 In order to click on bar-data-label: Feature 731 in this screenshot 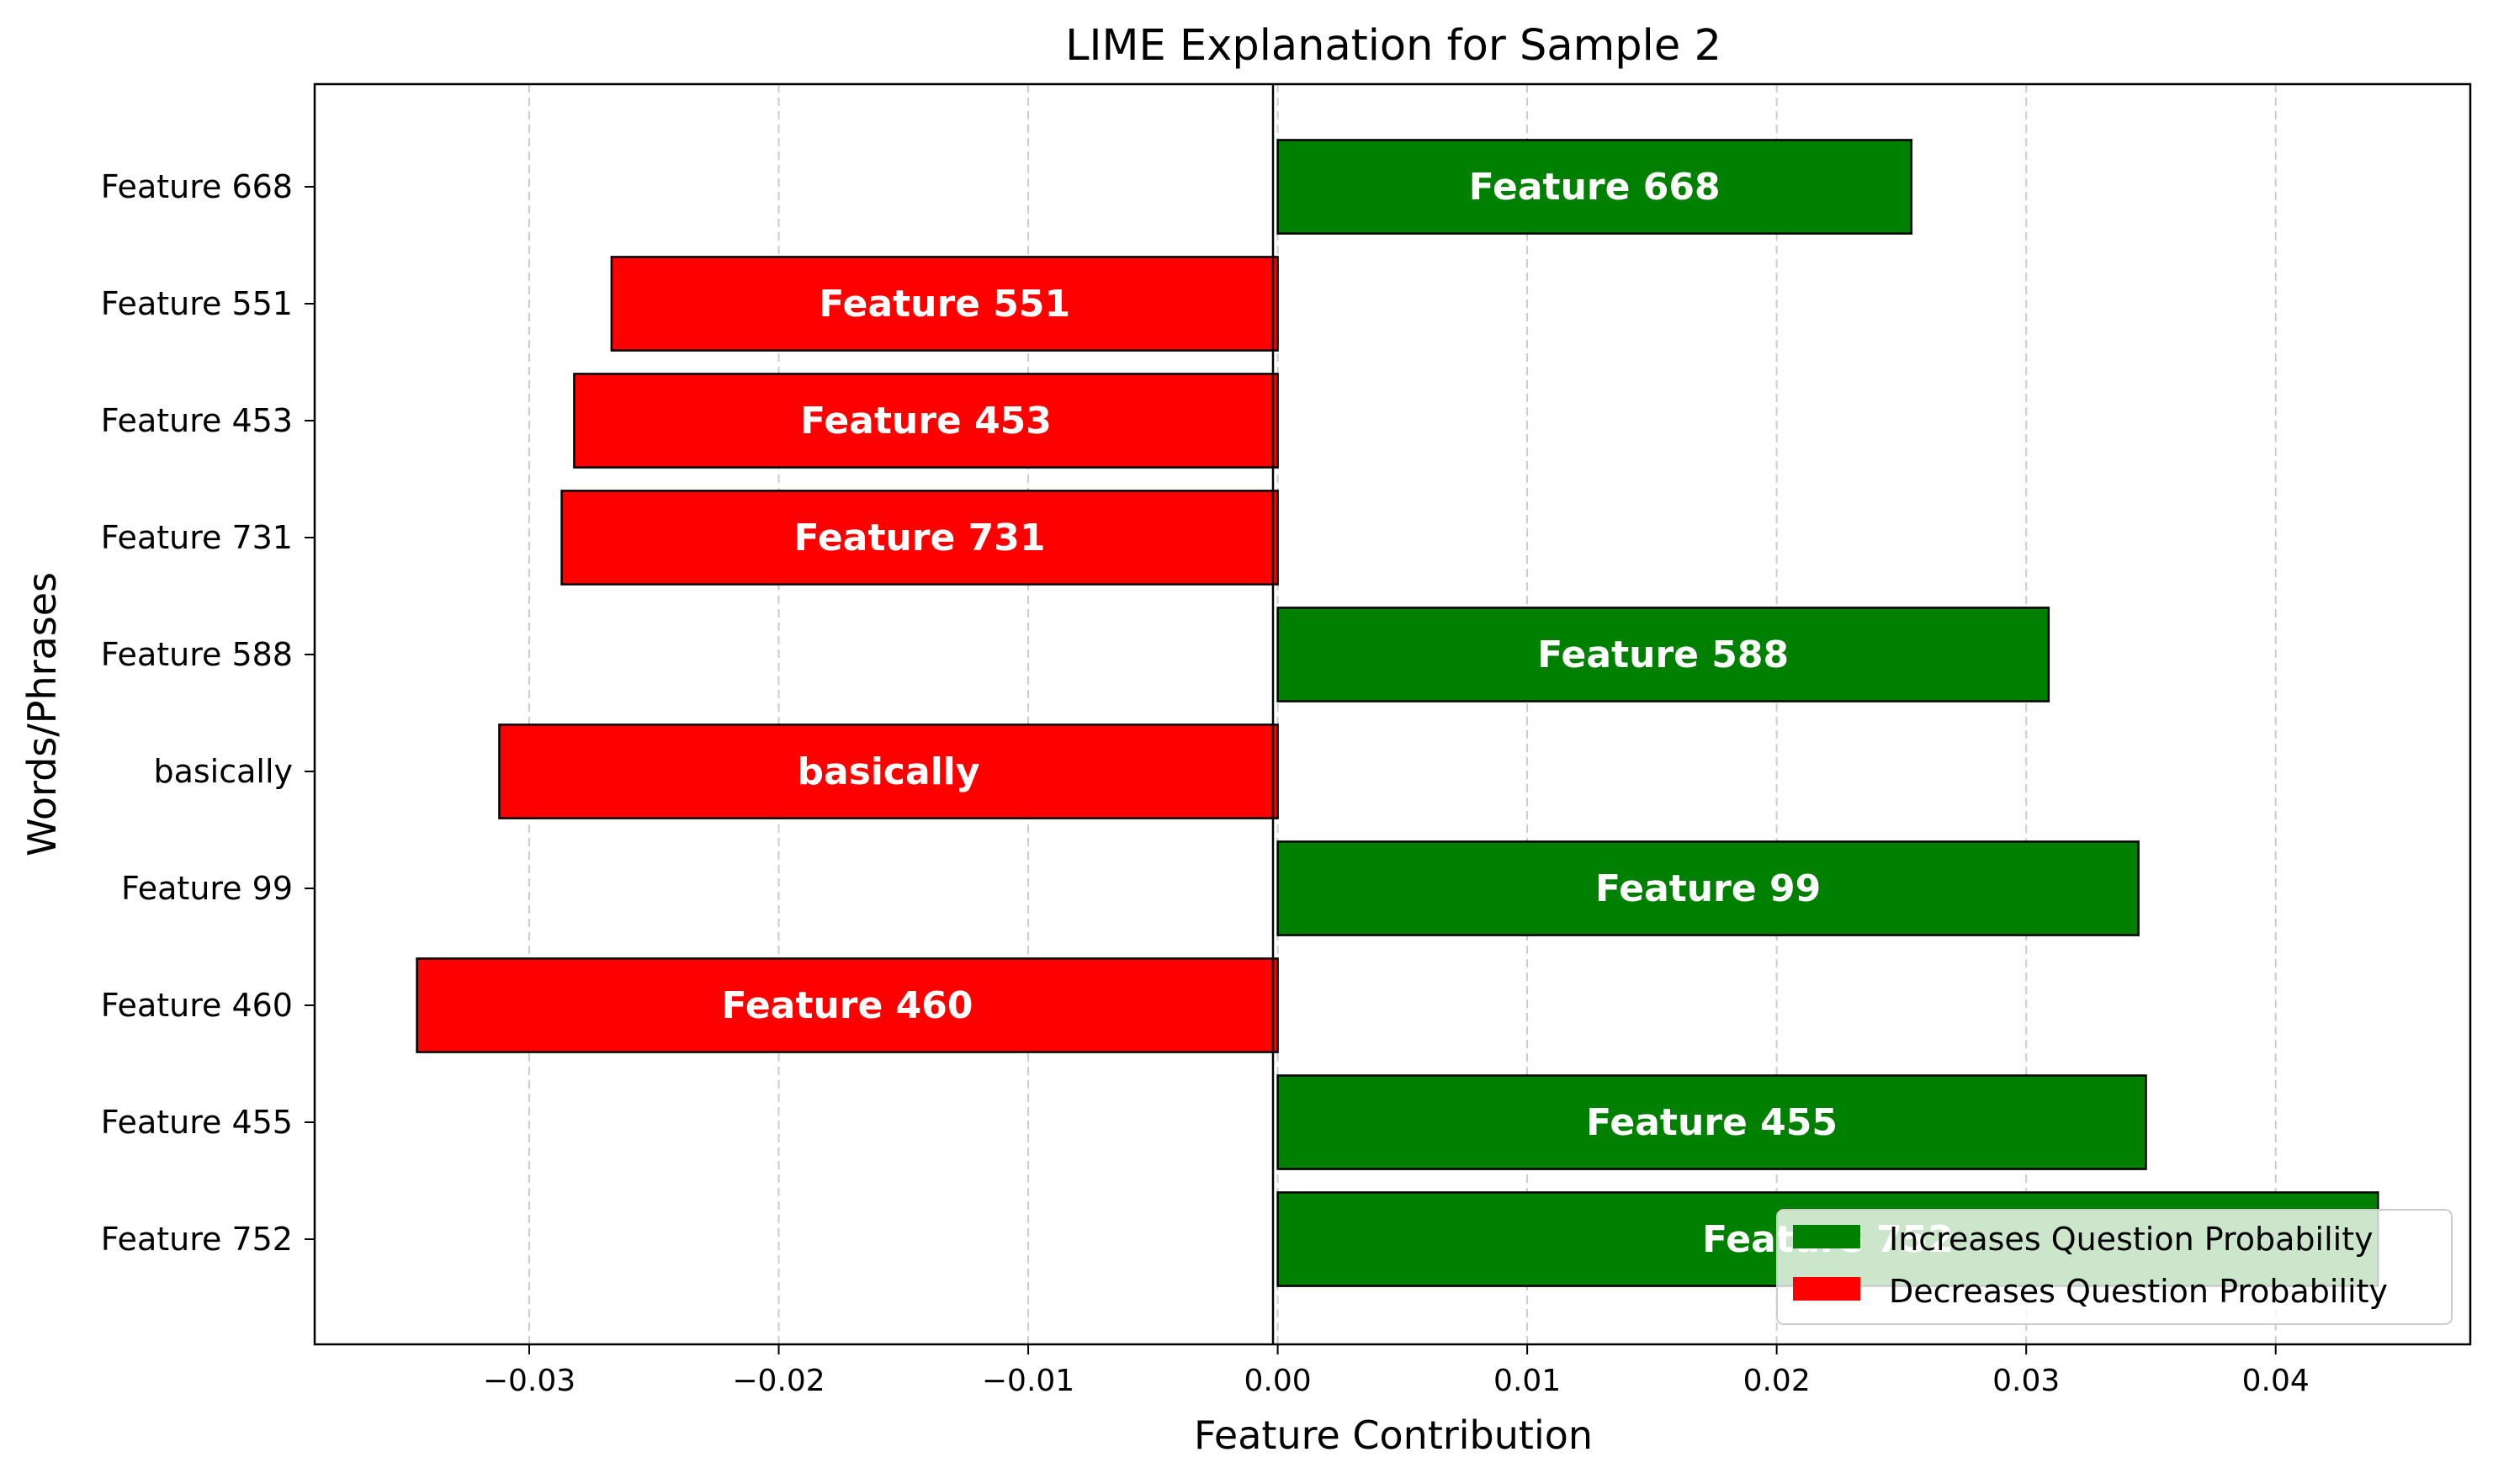, I will do `click(920, 538)`.